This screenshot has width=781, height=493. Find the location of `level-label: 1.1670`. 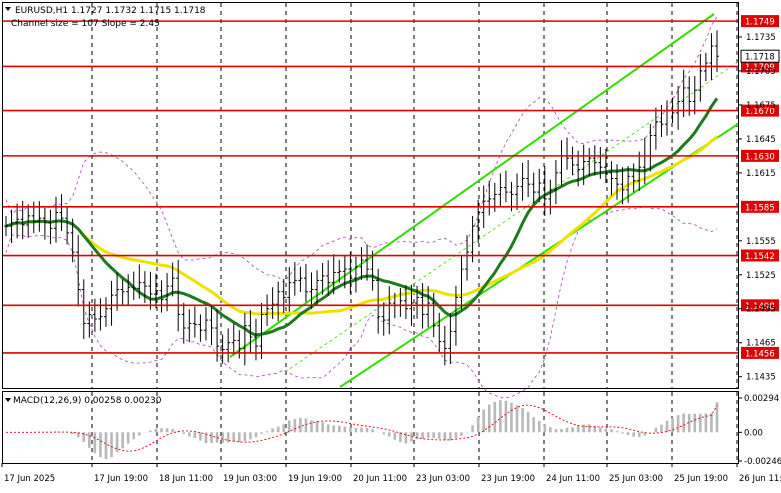

level-label: 1.1670 is located at coordinates (760, 112).